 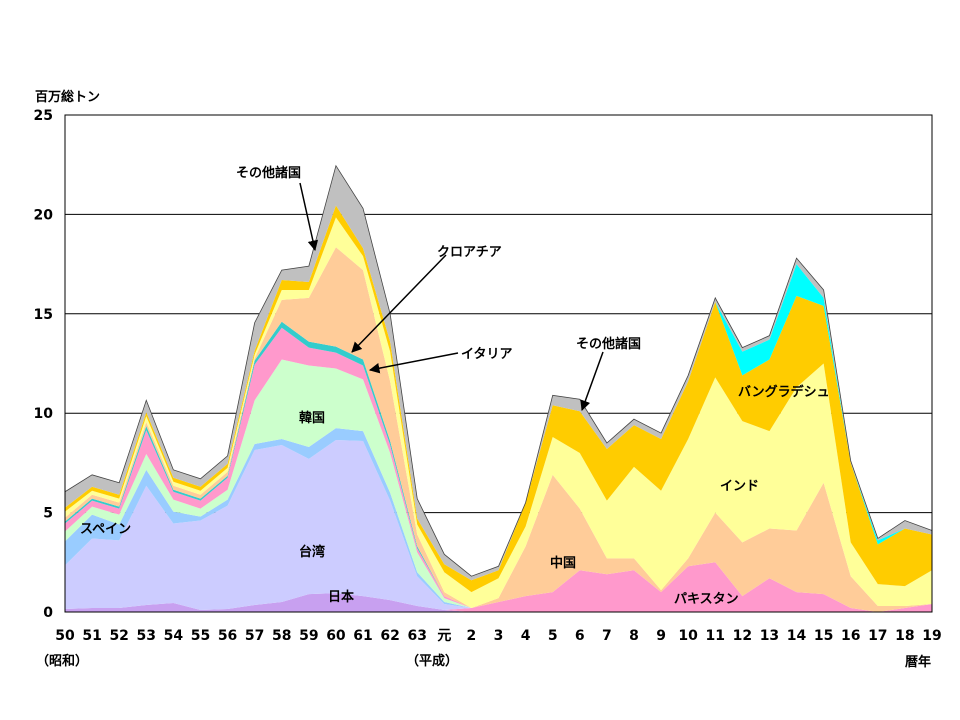 I want to click on x-tick-label: 8, so click(x=634, y=636).